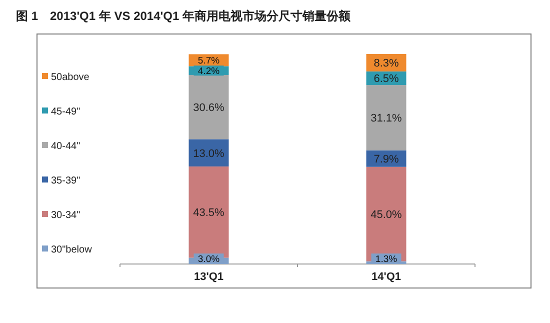  What do you see at coordinates (386, 118) in the screenshot?
I see `data-label: 31.1%` at bounding box center [386, 118].